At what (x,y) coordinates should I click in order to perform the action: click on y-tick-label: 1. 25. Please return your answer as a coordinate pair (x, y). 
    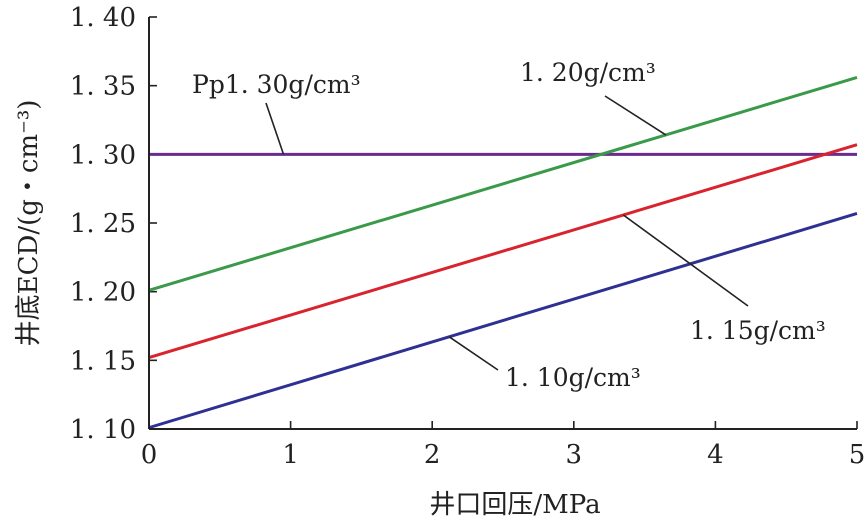
    Looking at the image, I should click on (103, 224).